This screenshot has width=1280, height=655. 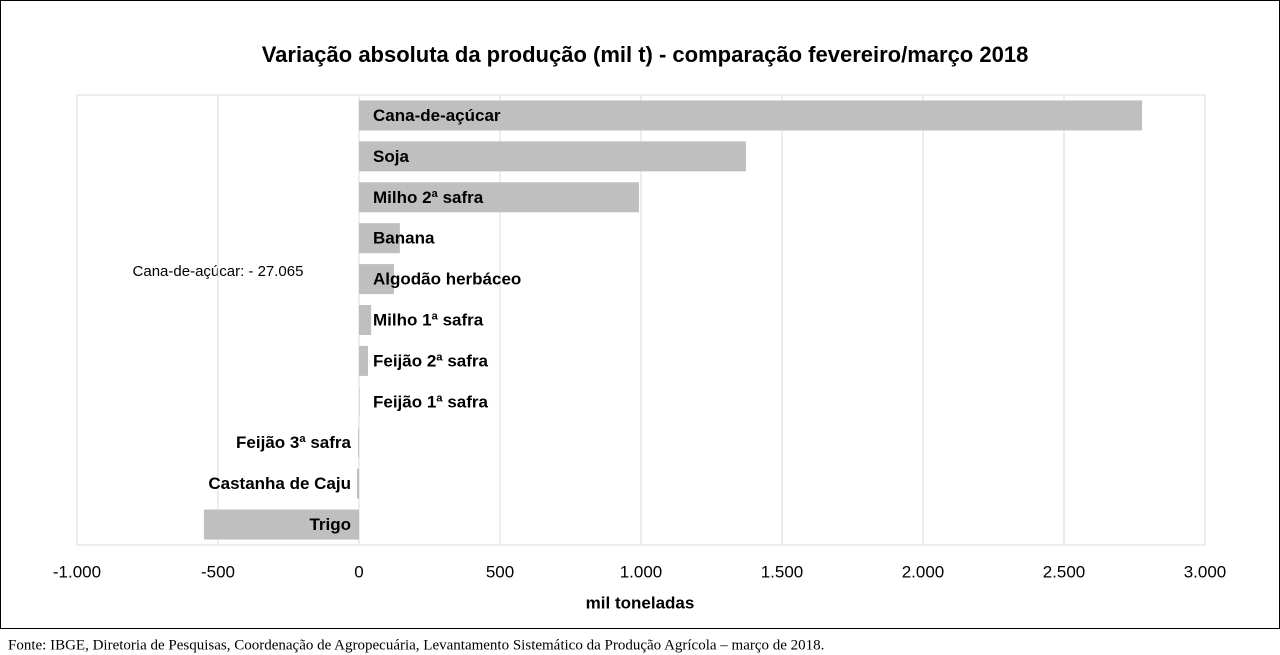 I want to click on category-label: Banana, so click(x=404, y=238).